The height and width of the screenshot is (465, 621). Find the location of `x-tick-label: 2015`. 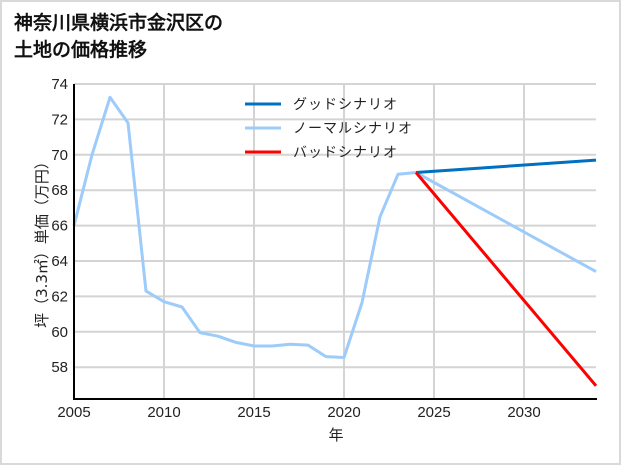

x-tick-label: 2015 is located at coordinates (253, 412).